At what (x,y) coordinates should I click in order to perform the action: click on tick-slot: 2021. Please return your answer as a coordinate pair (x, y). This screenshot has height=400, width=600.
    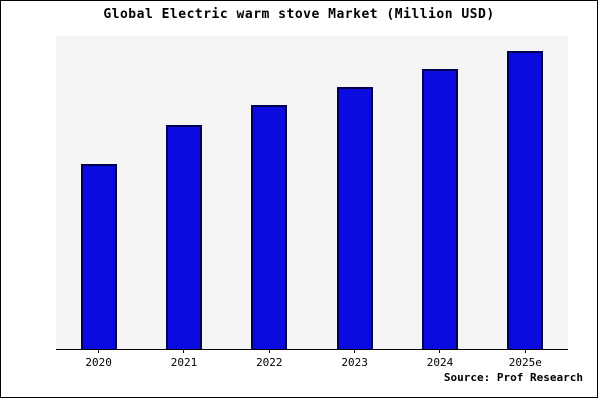
    Looking at the image, I should click on (183, 359).